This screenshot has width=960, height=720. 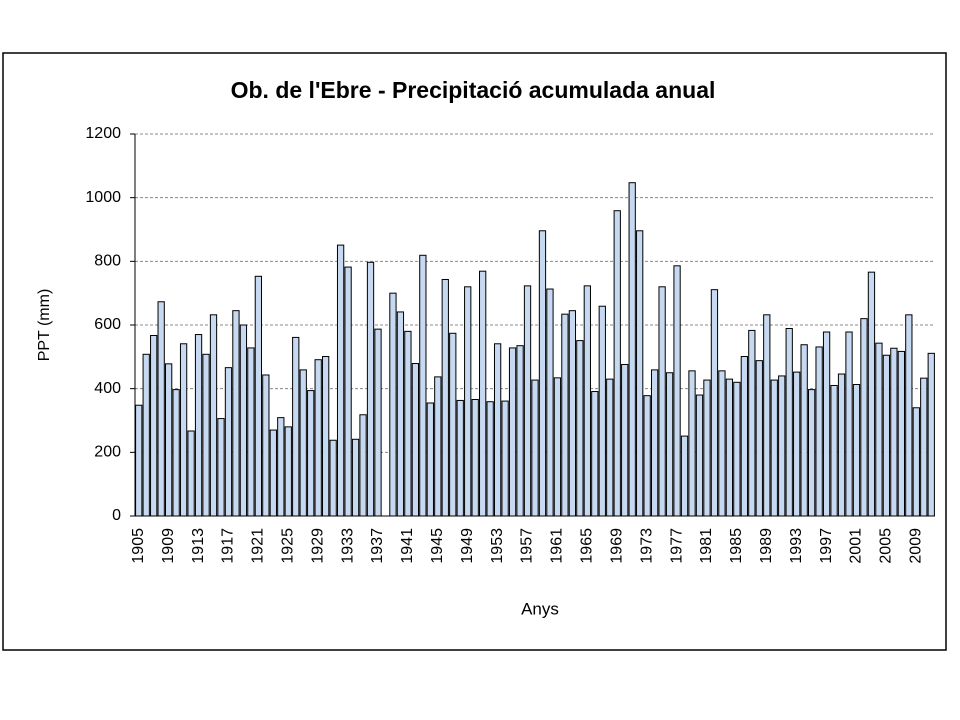 What do you see at coordinates (646, 546) in the screenshot?
I see `x-tick-label: 1973` at bounding box center [646, 546].